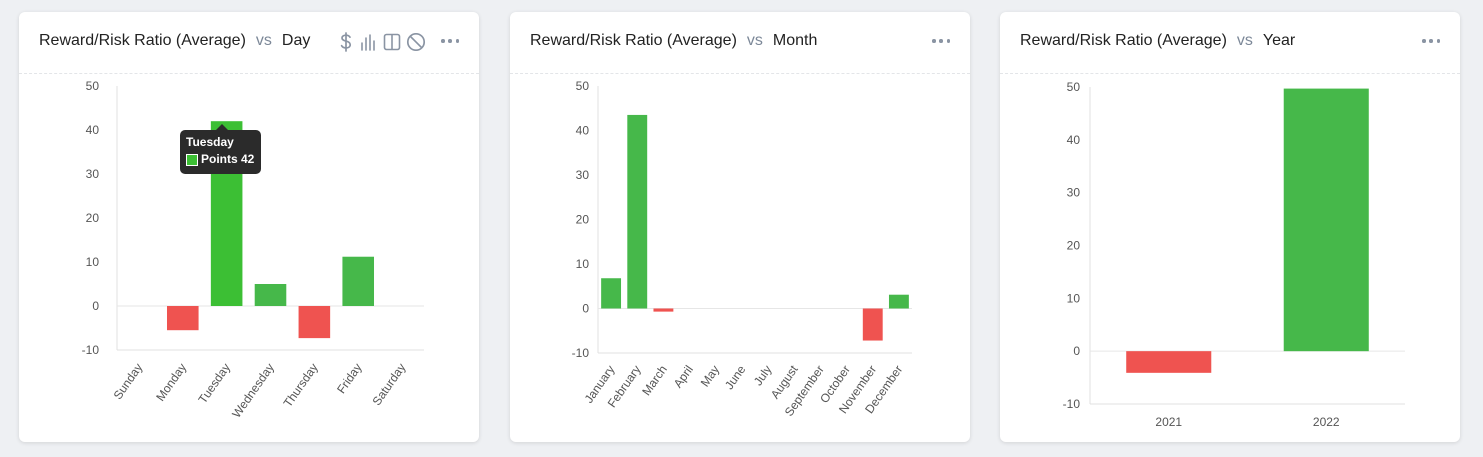 The image size is (1483, 457). Describe the element at coordinates (346, 42) in the screenshot. I see `dollar-icon` at that location.